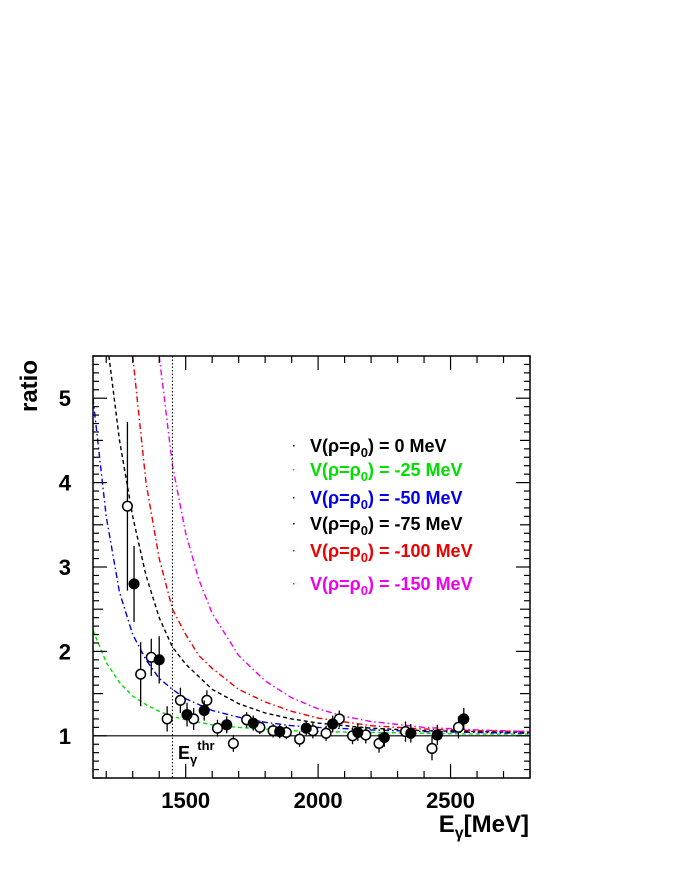 This screenshot has width=674, height=872. I want to click on legend-entry: V(ρ=ρ0) = 0 MeV, so click(378, 448).